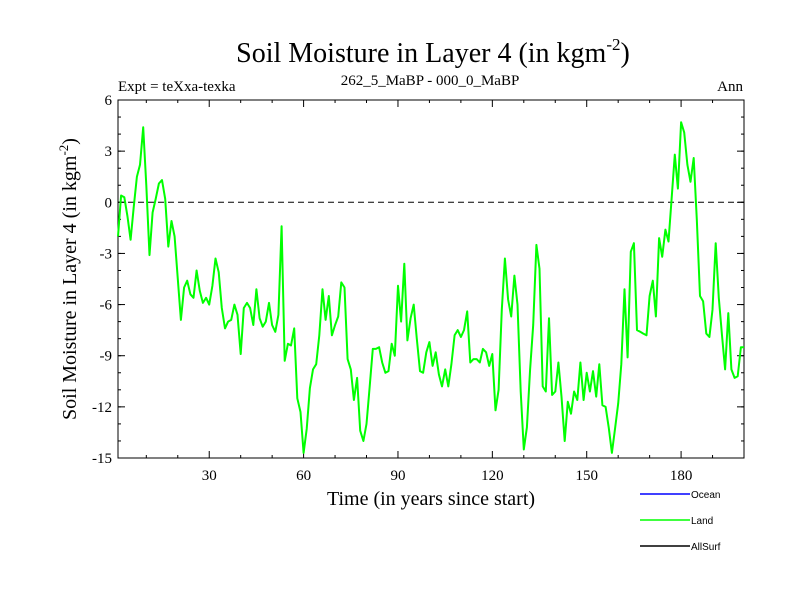 This screenshot has height=600, width=800. What do you see at coordinates (702, 521) in the screenshot?
I see `legend-label-land: Land` at bounding box center [702, 521].